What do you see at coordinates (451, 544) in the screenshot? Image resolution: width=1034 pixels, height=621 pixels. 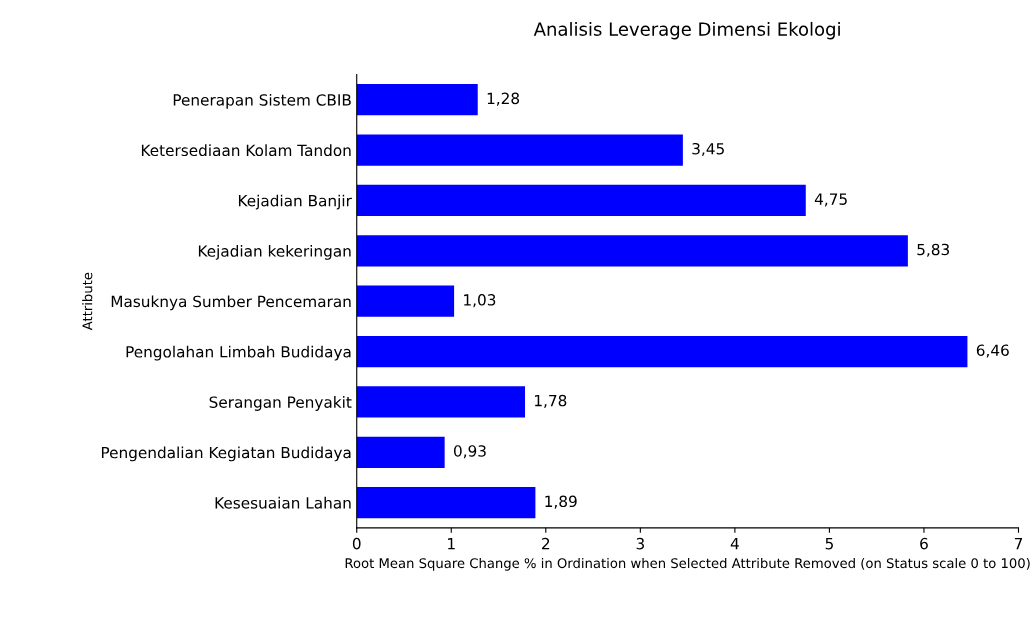 I see `x-tick-label: 1` at bounding box center [451, 544].